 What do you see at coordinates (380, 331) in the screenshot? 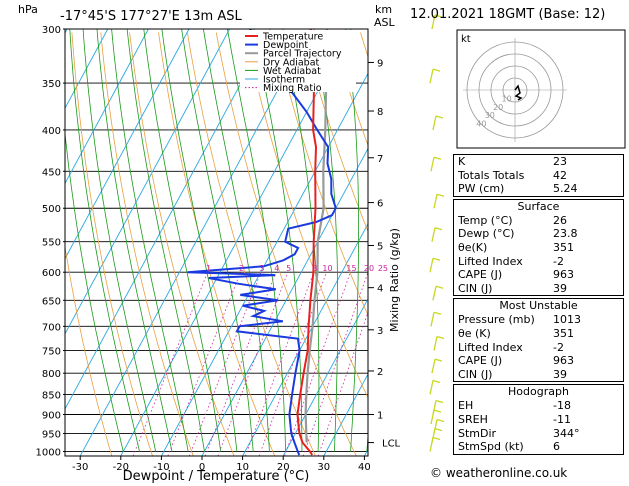
I see `km-tick-label: 3` at bounding box center [380, 331].